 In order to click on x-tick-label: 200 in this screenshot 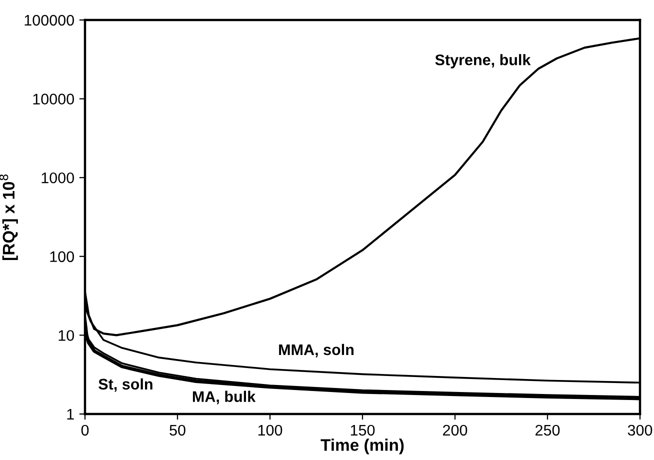, I will do `click(455, 430)`.